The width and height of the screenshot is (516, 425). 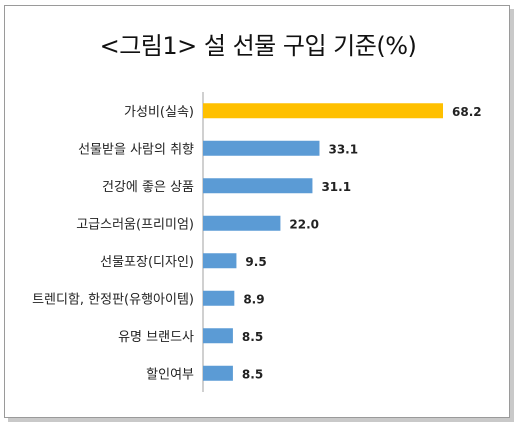 I want to click on category-label: 고급스러움(프리미엄), so click(x=135, y=224).